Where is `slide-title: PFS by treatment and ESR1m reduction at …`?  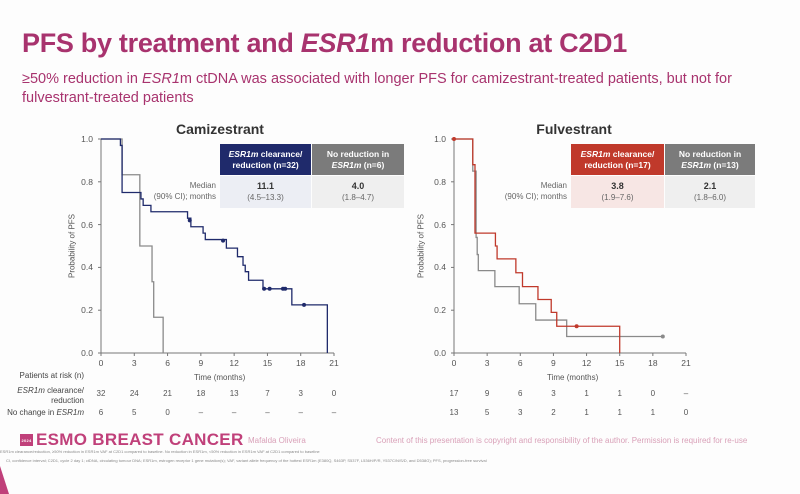
slide-title: PFS by treatment and ESR1m reduction at … is located at coordinates (324, 43).